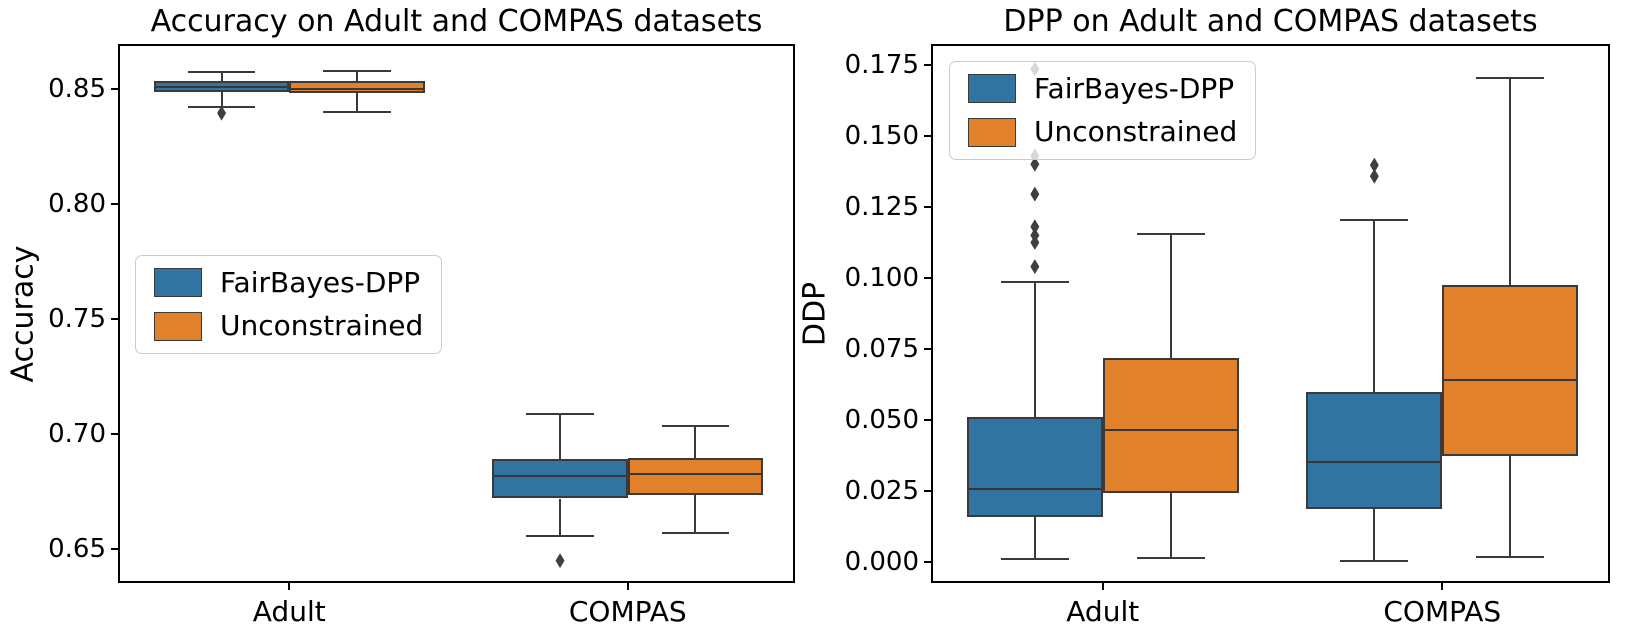  Describe the element at coordinates (1270, 21) in the screenshot. I see `plot-title: DPP on Adult and COMPAS datasets` at that location.